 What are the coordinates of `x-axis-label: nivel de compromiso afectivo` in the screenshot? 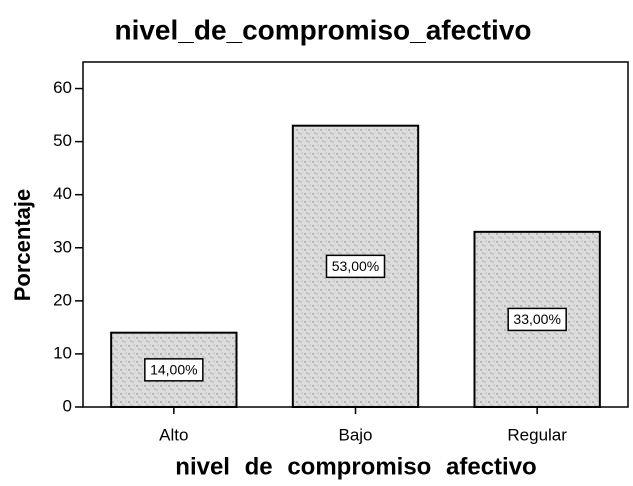 It's located at (355, 466).